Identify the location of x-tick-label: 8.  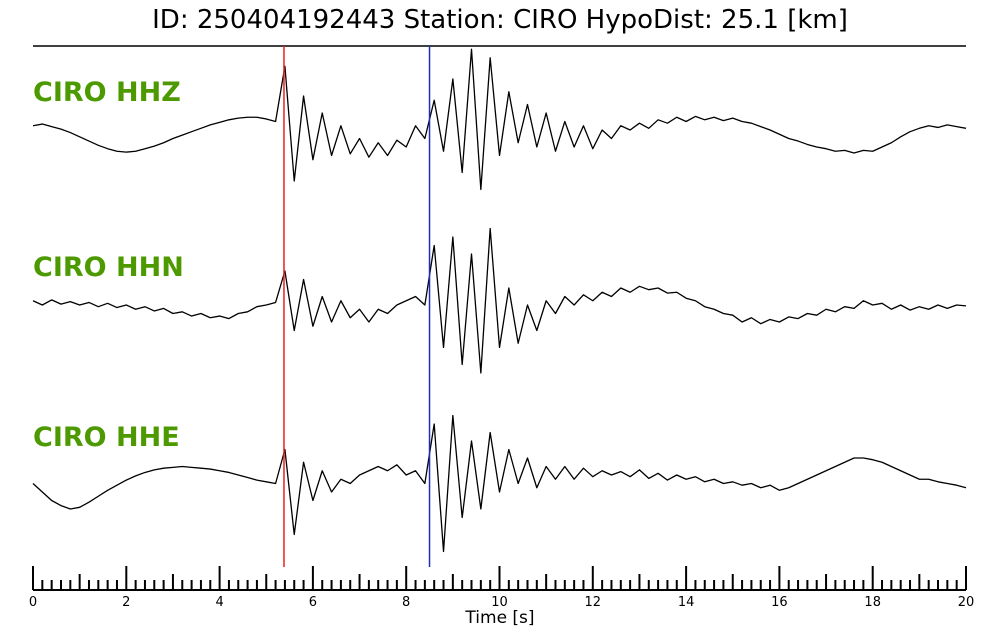
(406, 602).